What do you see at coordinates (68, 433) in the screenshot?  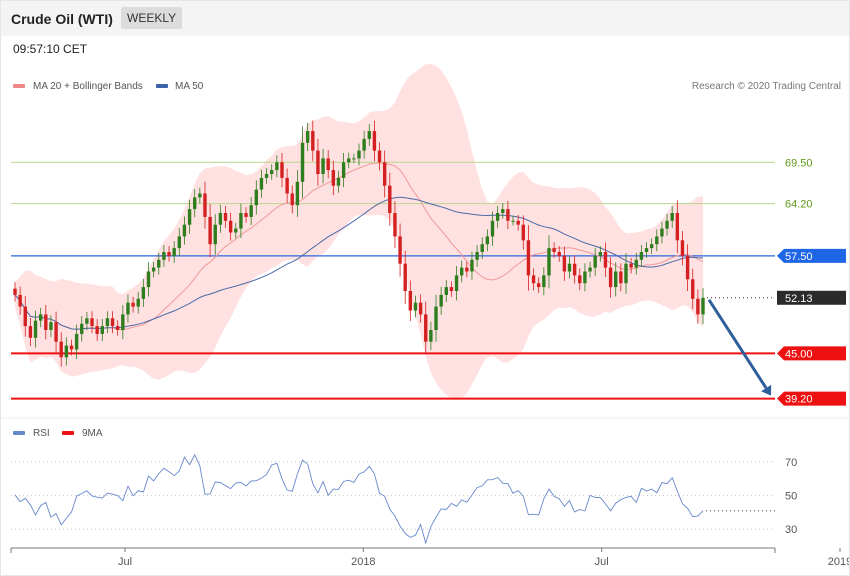 I see `rsi-9ma-legend-swatch` at bounding box center [68, 433].